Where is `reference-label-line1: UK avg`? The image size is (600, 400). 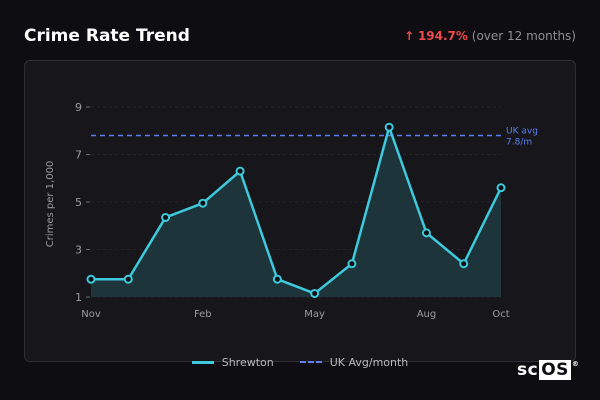 reference-label-line1: UK avg is located at coordinates (522, 132).